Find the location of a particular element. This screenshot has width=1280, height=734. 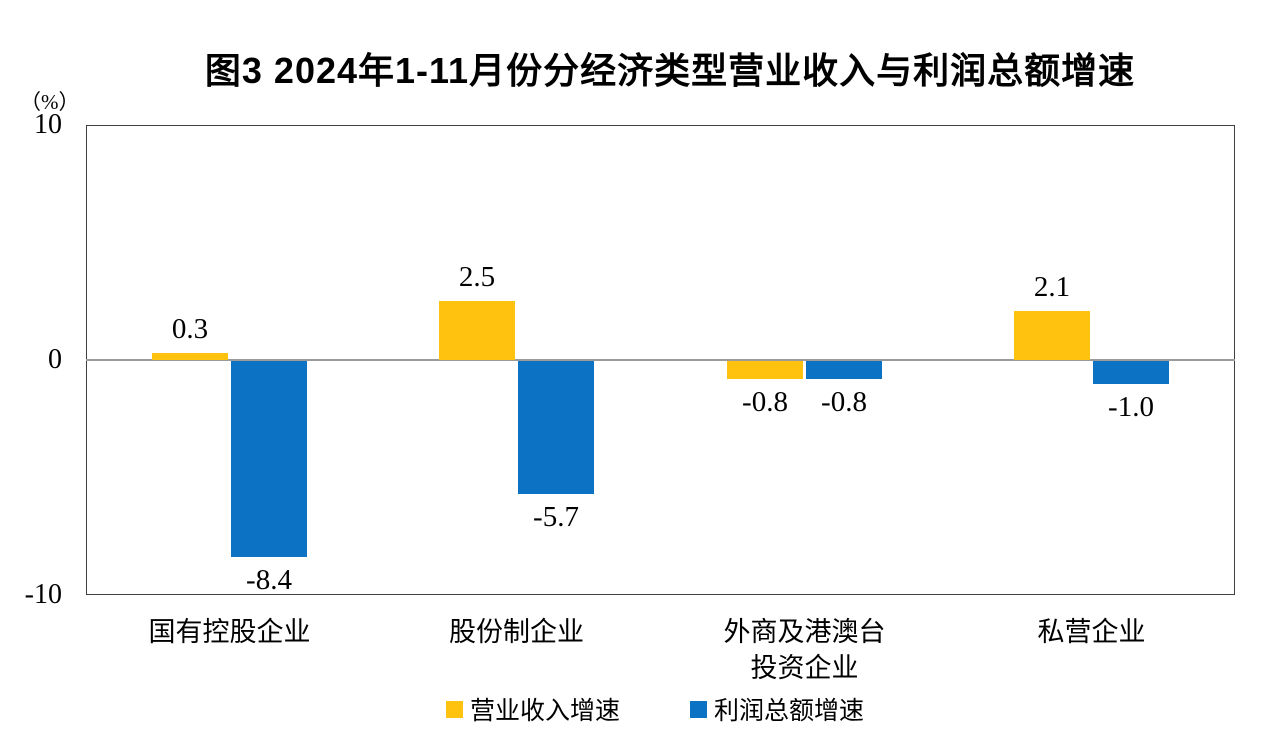

zero-gridline is located at coordinates (660, 360).